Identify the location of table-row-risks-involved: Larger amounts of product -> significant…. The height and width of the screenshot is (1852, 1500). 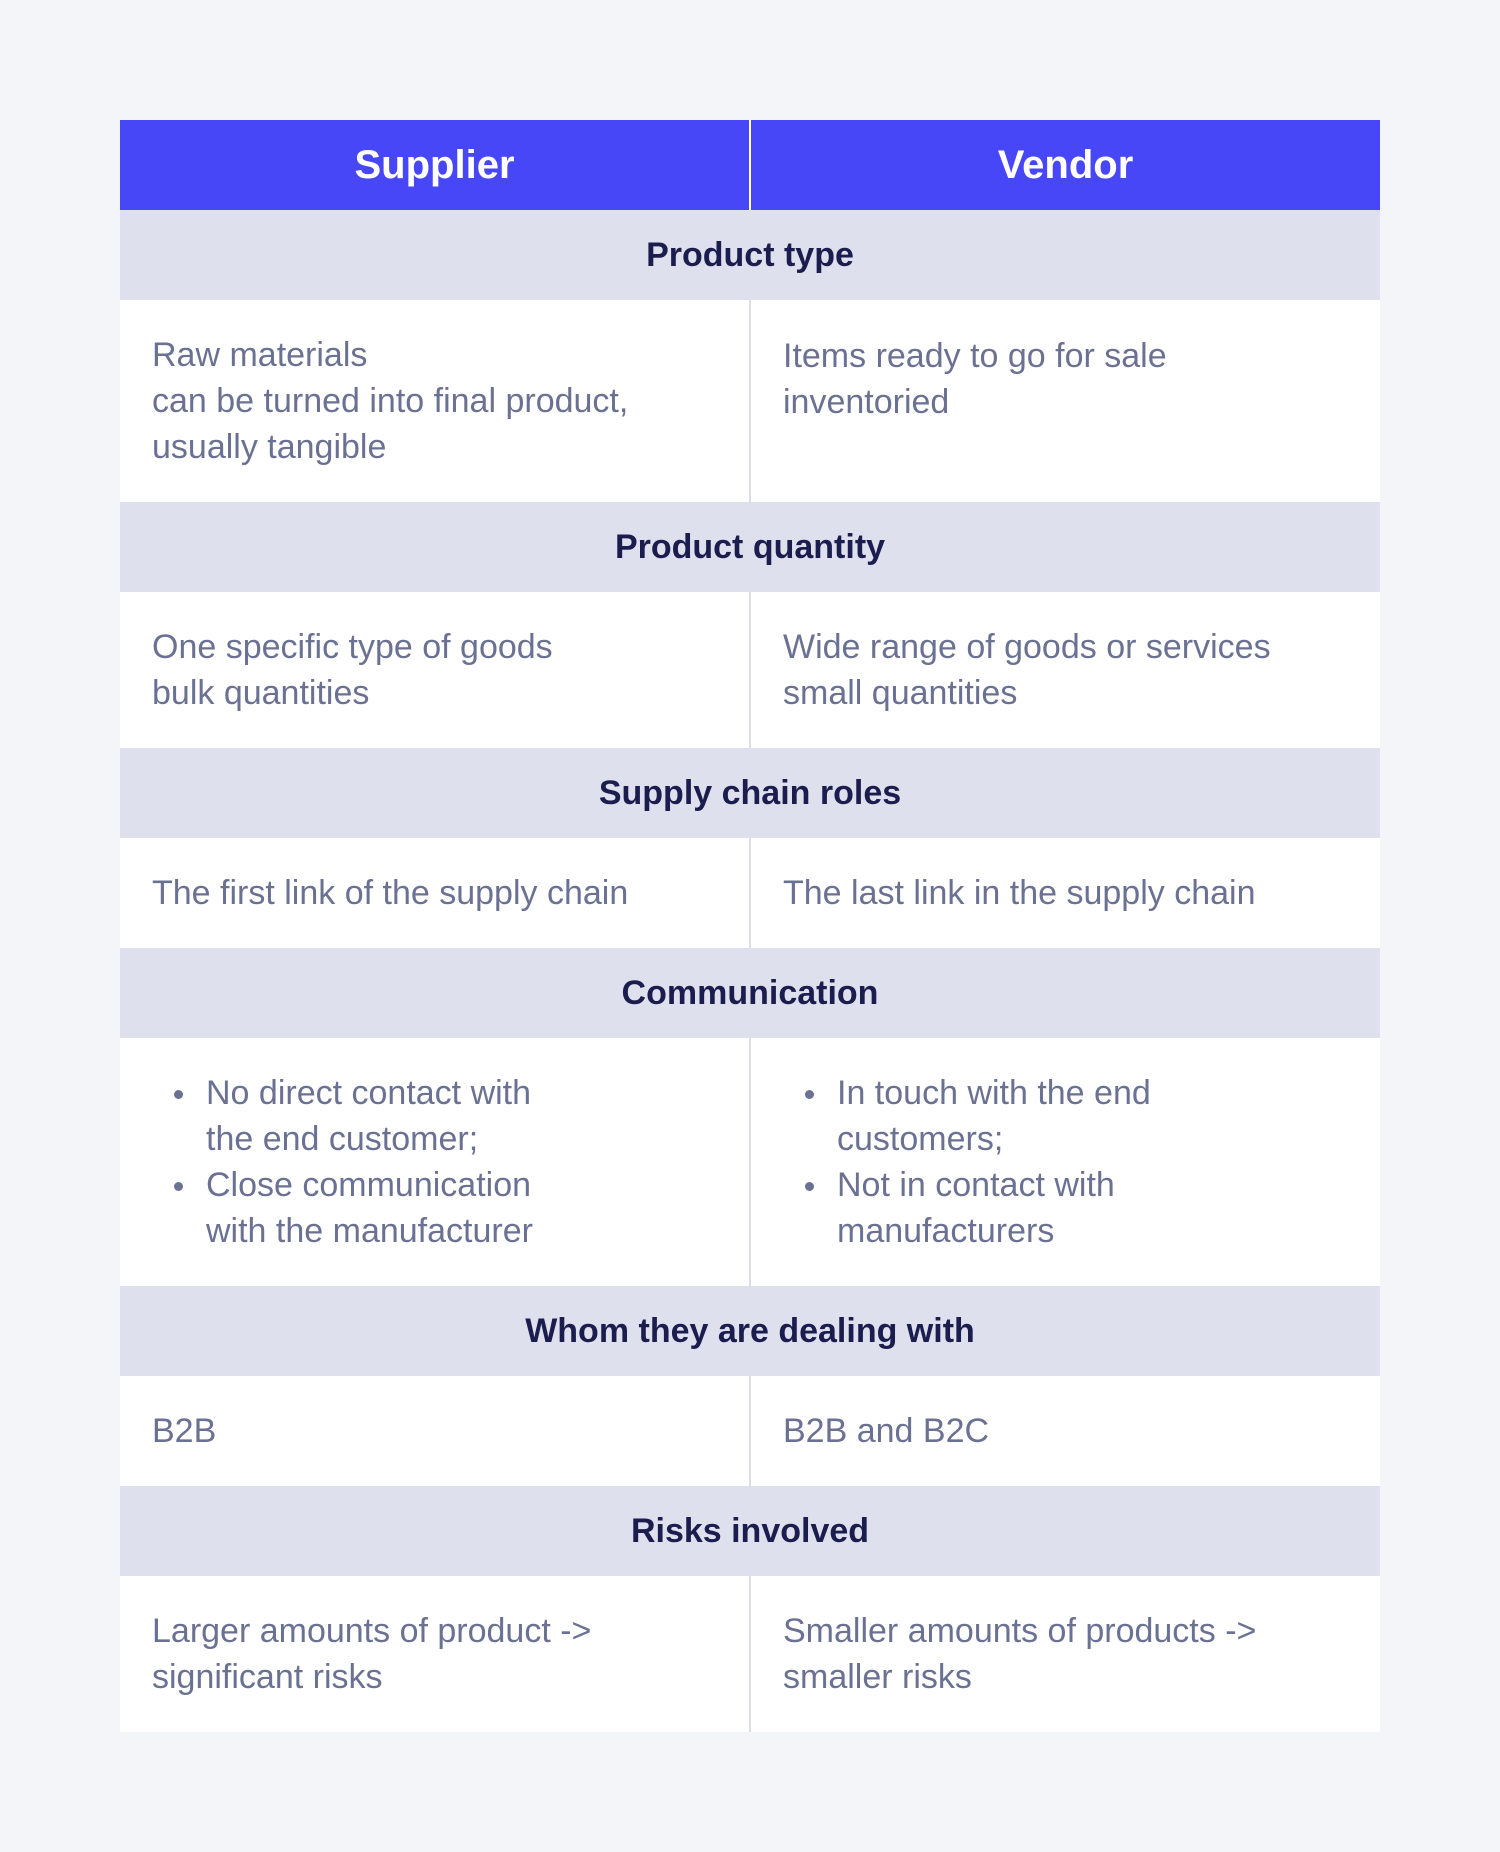
(750, 1654).